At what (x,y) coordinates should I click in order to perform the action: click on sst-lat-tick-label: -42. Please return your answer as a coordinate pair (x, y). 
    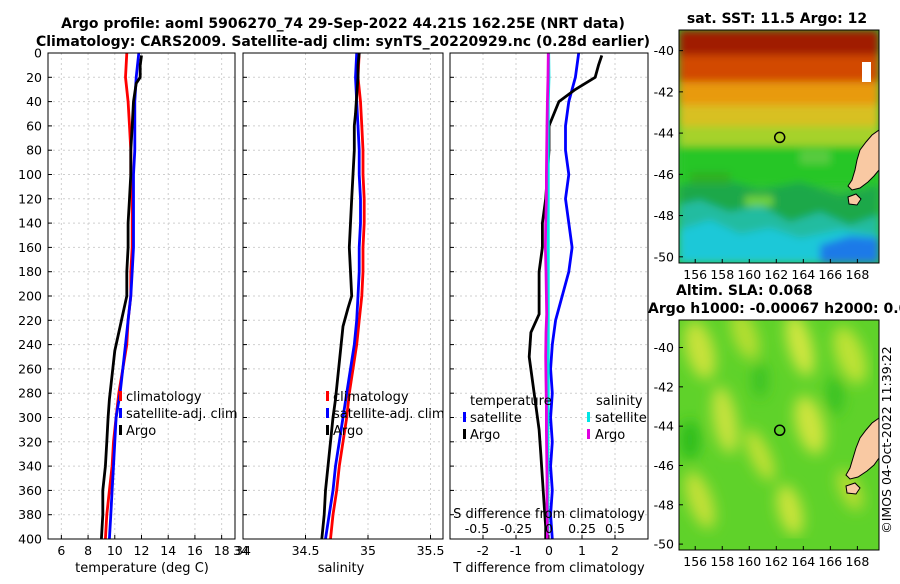
    Looking at the image, I should click on (664, 91).